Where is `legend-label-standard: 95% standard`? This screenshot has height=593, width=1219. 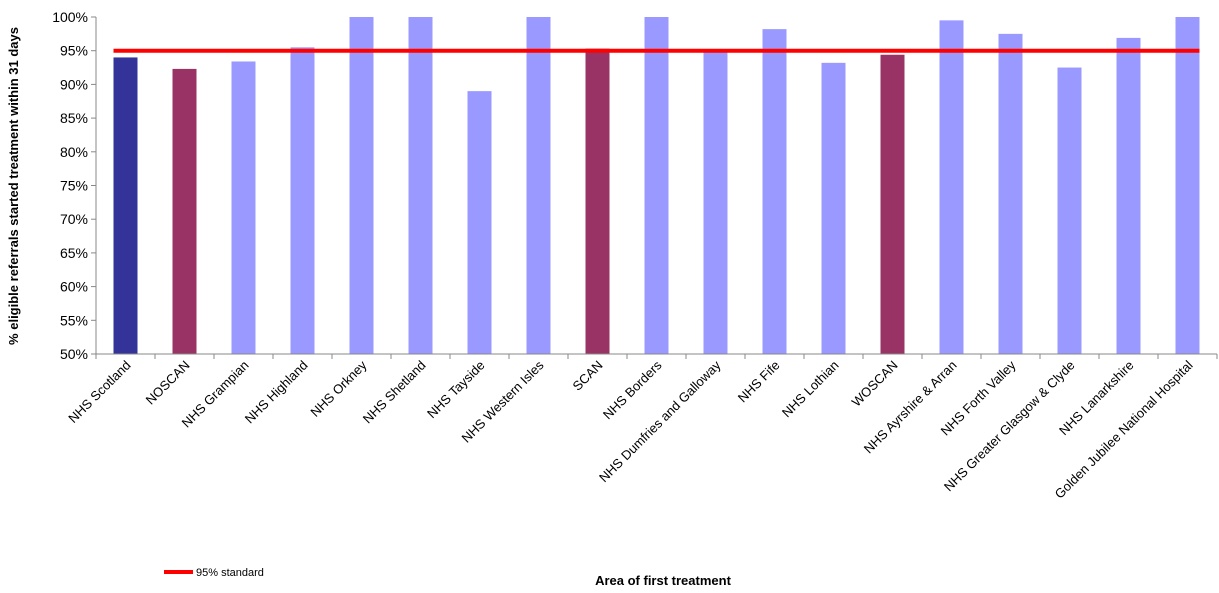
legend-label-standard: 95% standard is located at coordinates (230, 573).